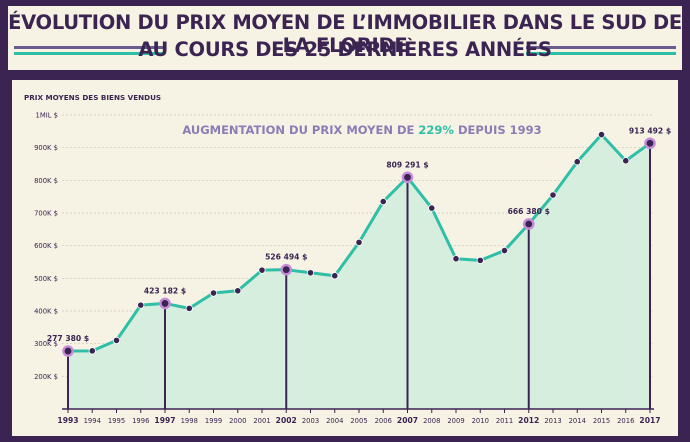 This screenshot has height=442, width=690. Describe the element at coordinates (358, 421) in the screenshot. I see `x-tick-label: 2005` at that location.